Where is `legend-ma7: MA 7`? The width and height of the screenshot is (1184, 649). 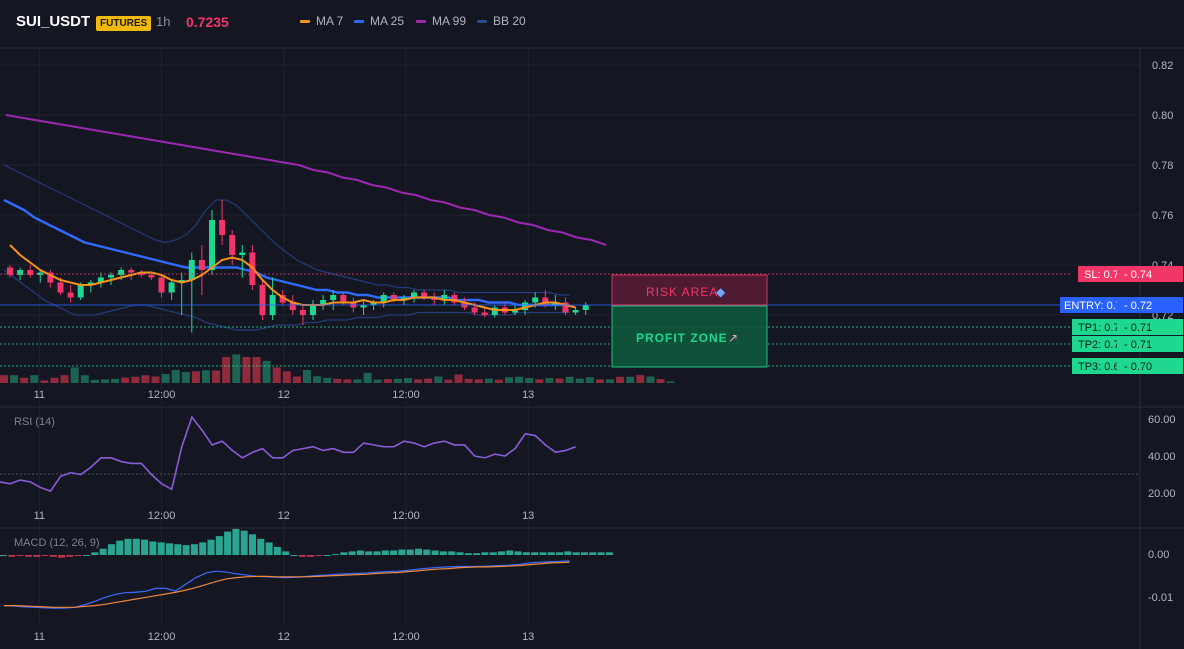 legend-ma7: MA 7 is located at coordinates (321, 21).